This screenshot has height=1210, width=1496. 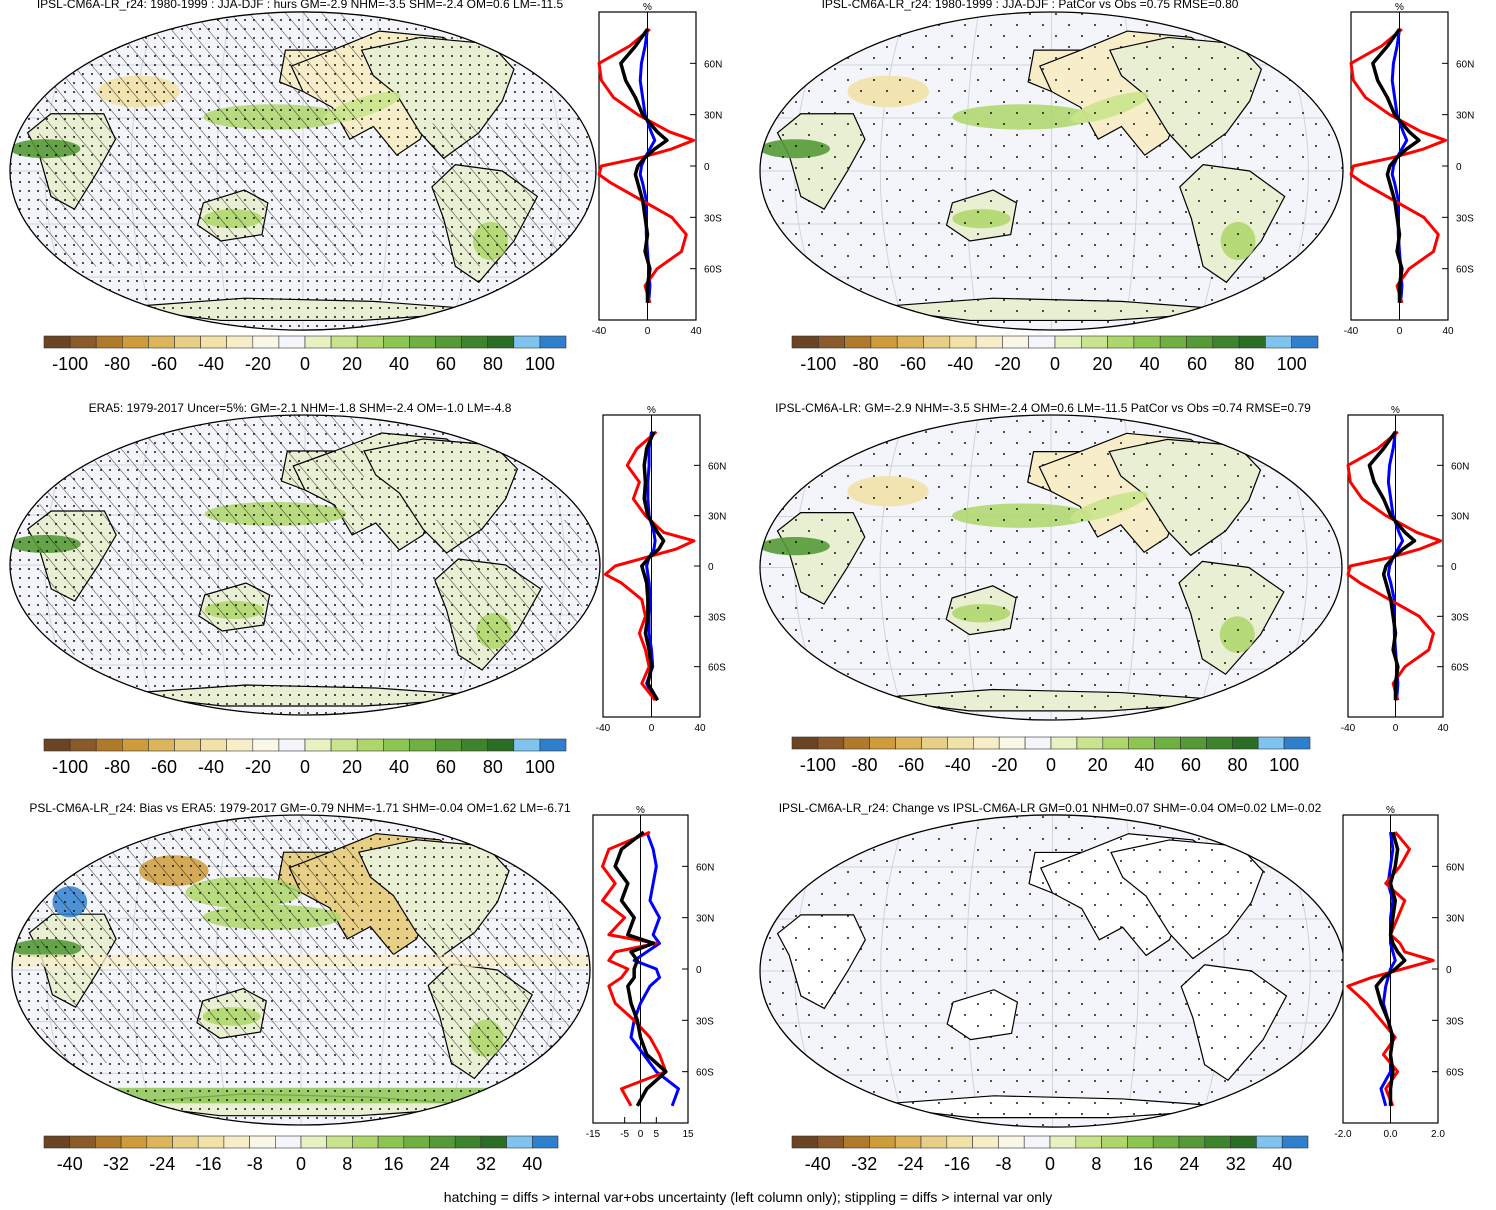 What do you see at coordinates (70, 1164) in the screenshot?
I see `colorbar-label: -40` at bounding box center [70, 1164].